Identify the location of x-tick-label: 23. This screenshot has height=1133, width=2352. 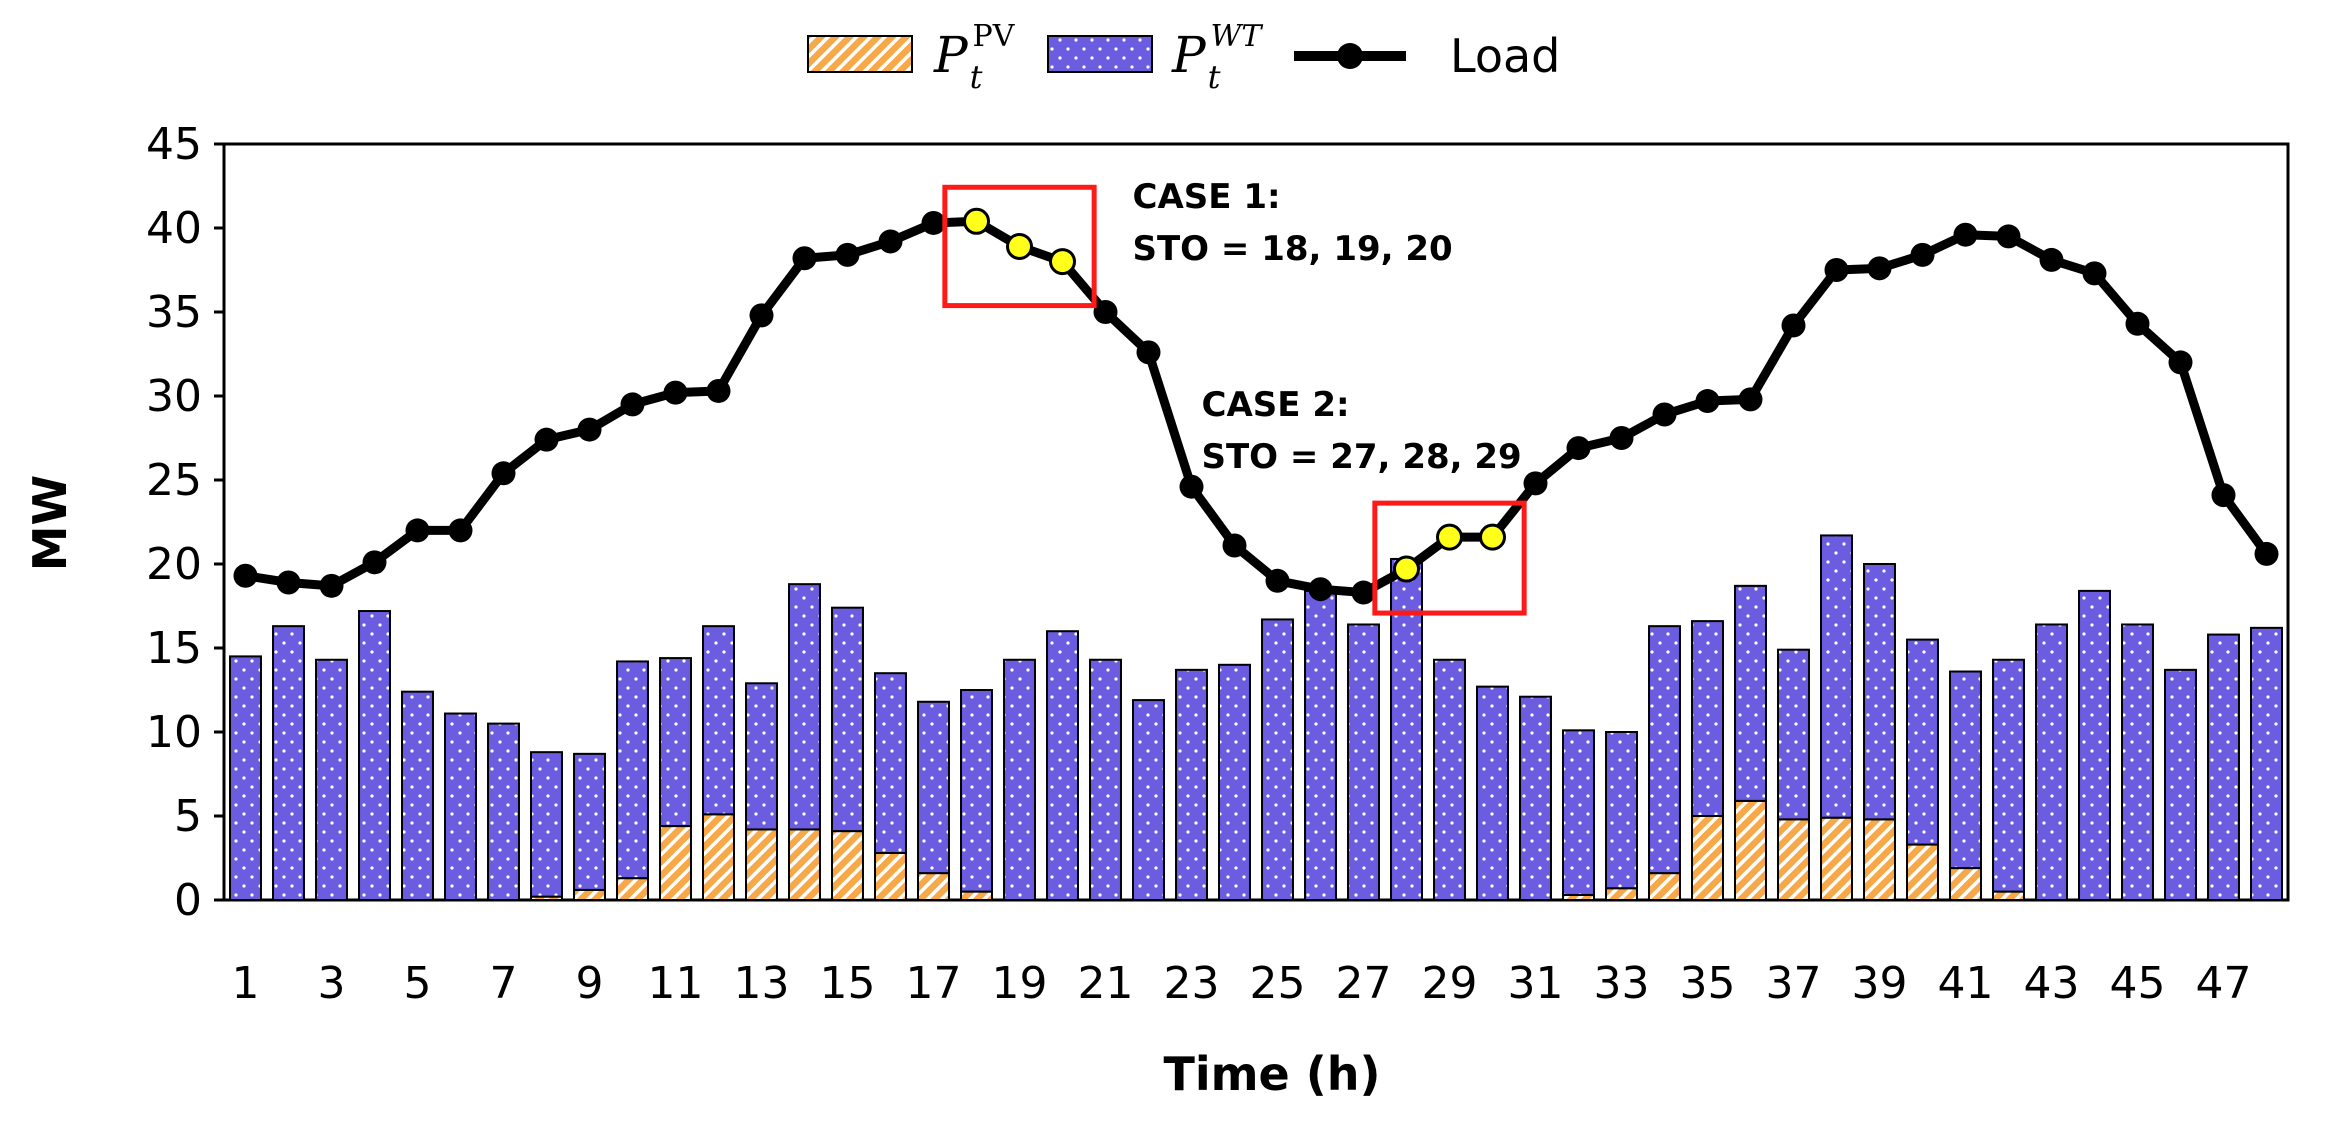
(1192, 983).